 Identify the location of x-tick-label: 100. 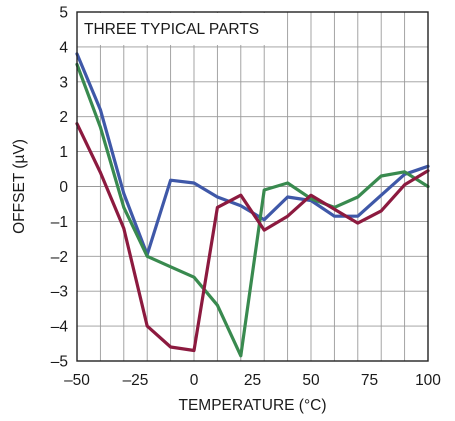
(428, 380).